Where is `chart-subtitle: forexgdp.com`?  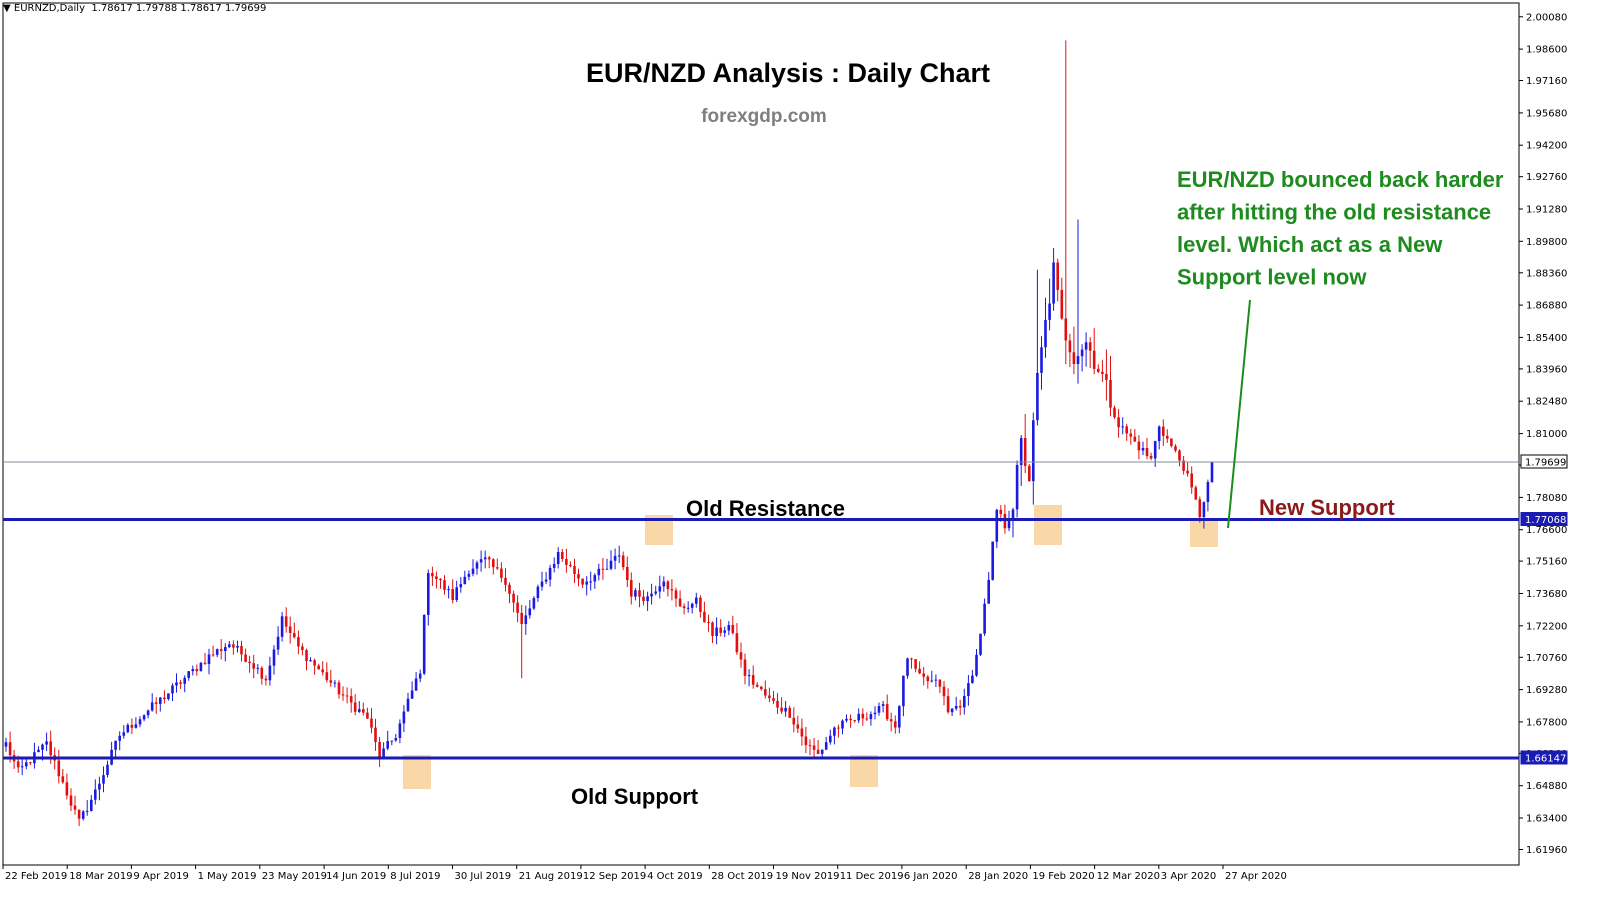
chart-subtitle: forexgdp.com is located at coordinates (764, 116).